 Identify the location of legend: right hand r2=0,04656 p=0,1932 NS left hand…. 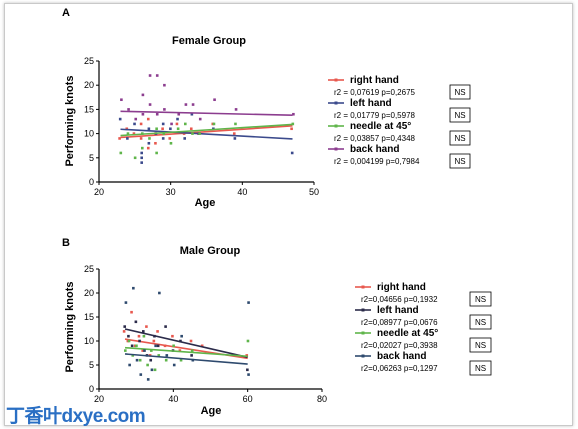
(423, 329).